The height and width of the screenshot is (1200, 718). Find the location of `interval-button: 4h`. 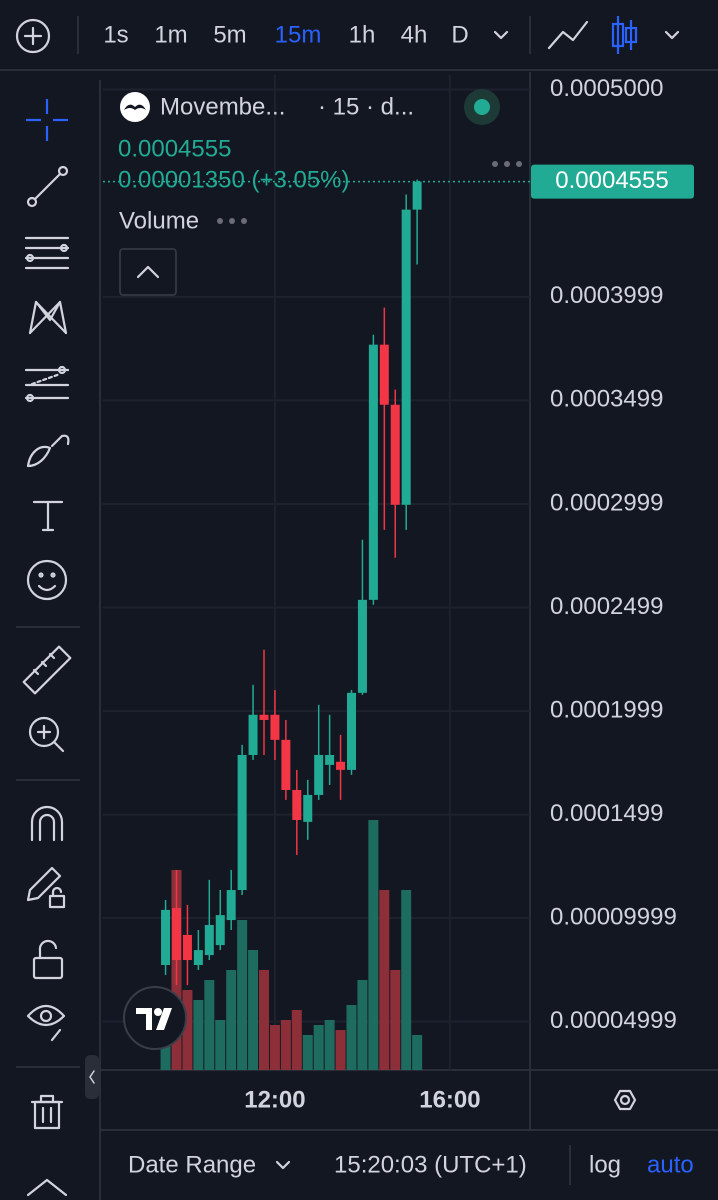

interval-button: 4h is located at coordinates (414, 34).